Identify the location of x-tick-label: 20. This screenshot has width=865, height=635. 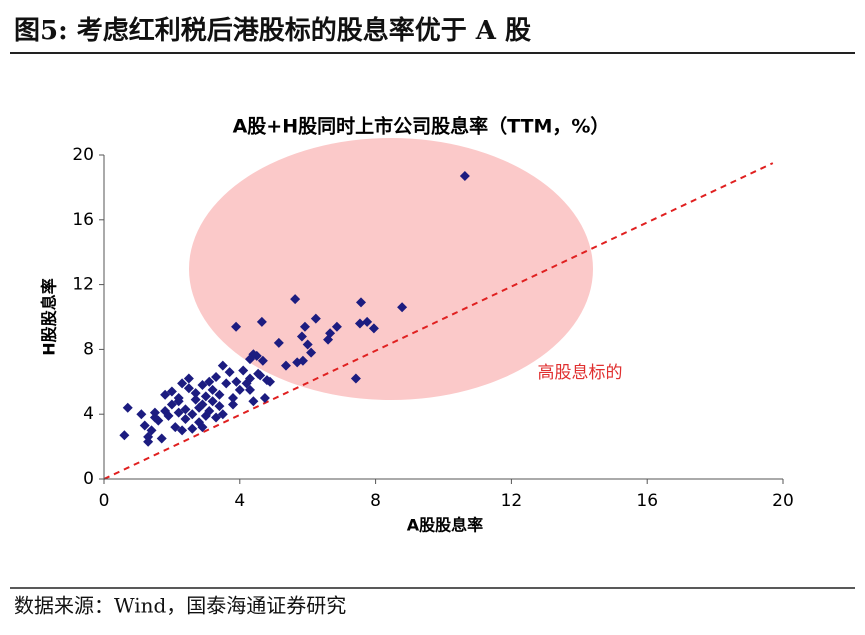
(783, 501).